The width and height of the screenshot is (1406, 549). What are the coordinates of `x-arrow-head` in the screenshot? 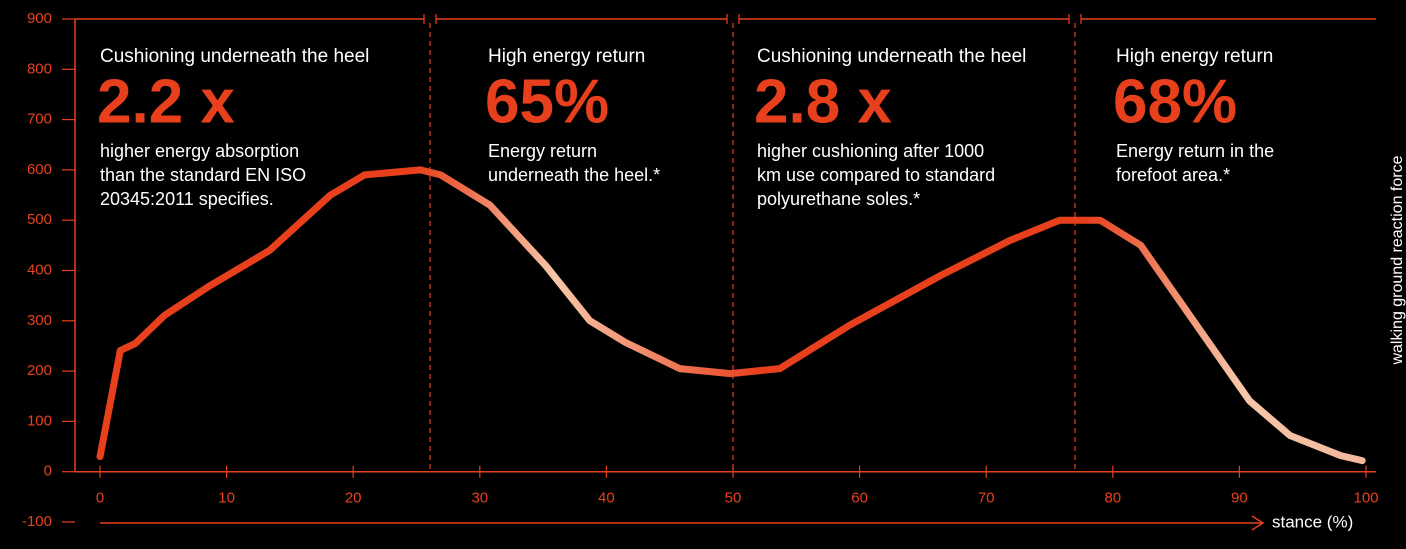 It's located at (1258, 523).